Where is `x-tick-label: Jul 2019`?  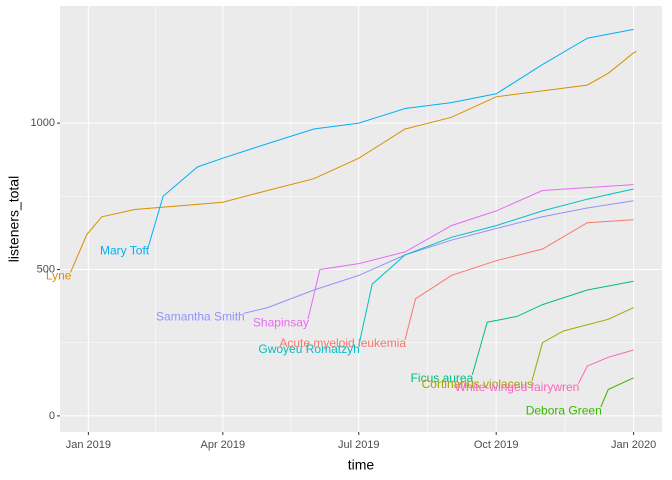
x-tick-label: Jul 2019 is located at coordinates (359, 445).